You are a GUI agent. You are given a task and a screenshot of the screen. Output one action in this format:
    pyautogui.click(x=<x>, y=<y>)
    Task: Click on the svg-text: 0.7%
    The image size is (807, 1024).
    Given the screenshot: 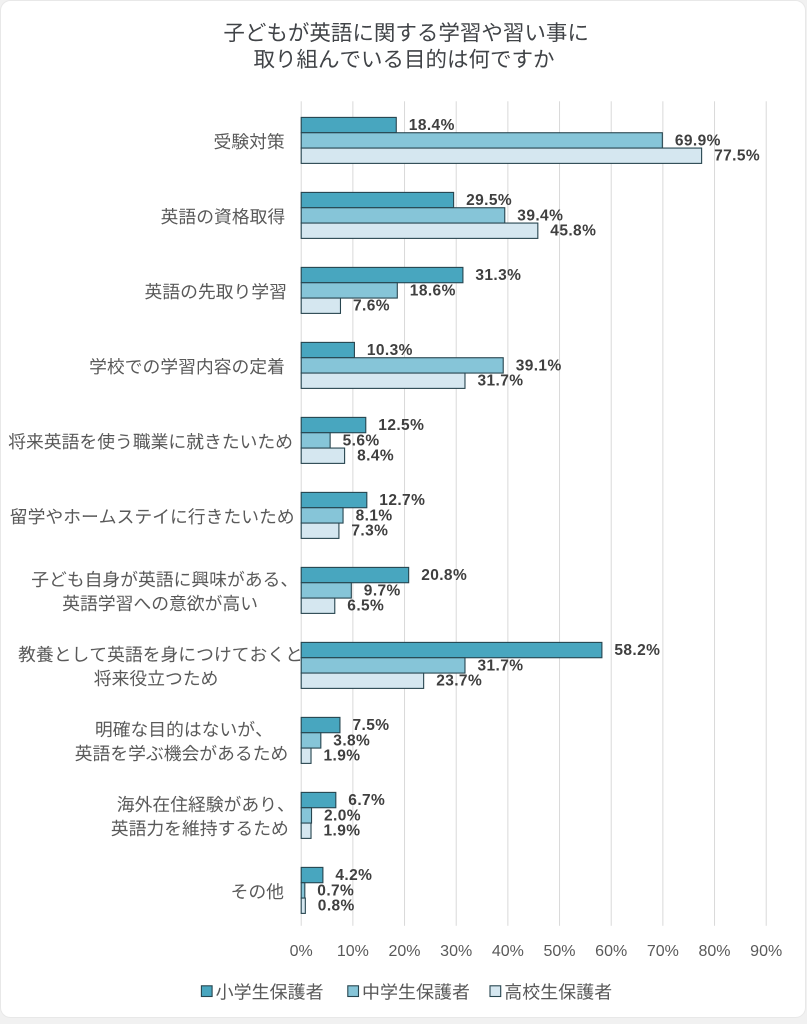 What is the action you would take?
    pyautogui.click(x=335, y=890)
    